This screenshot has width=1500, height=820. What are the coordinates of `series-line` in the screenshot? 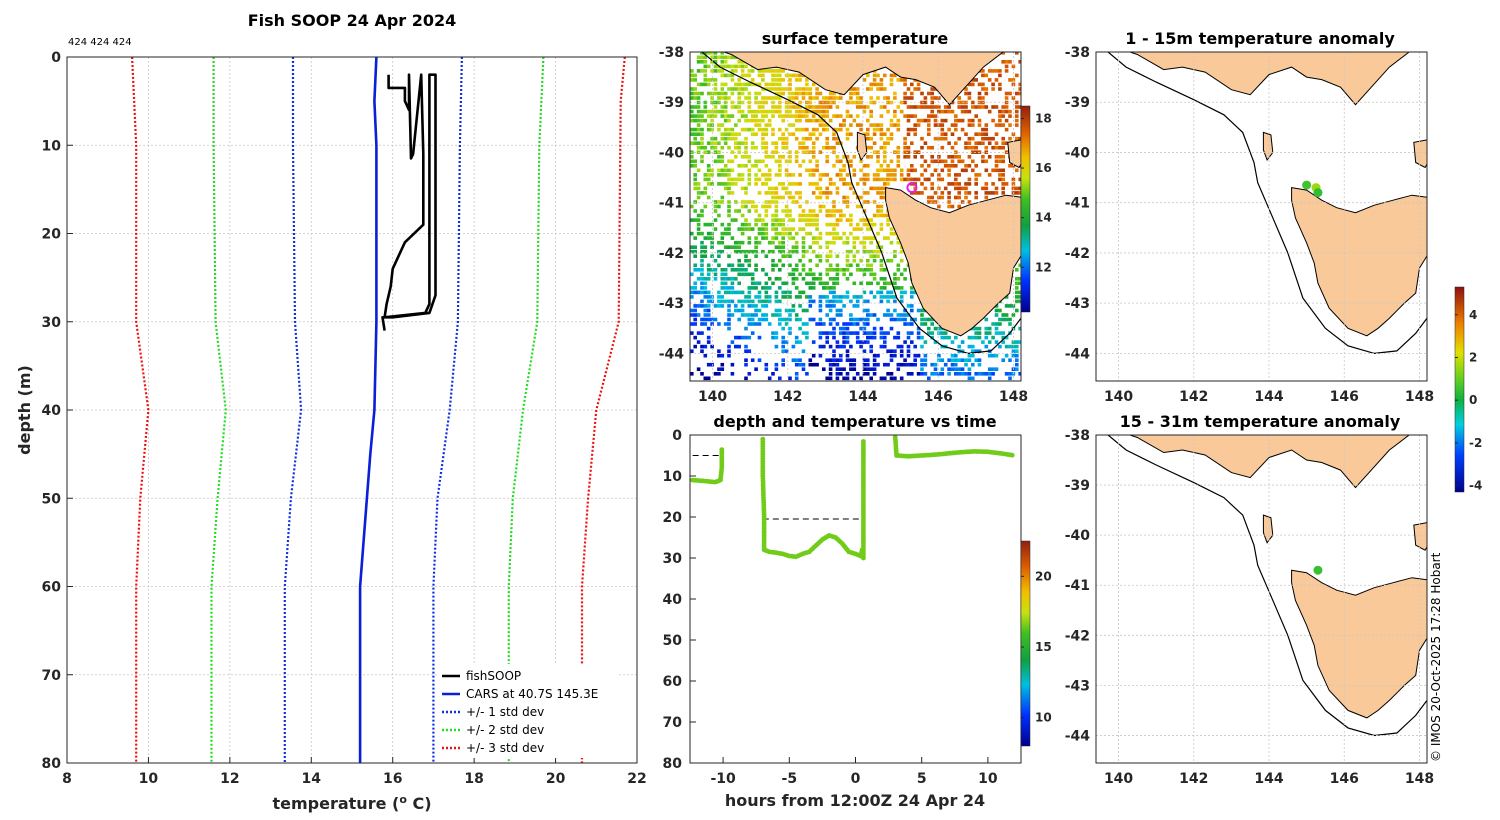 It's located at (368, 409).